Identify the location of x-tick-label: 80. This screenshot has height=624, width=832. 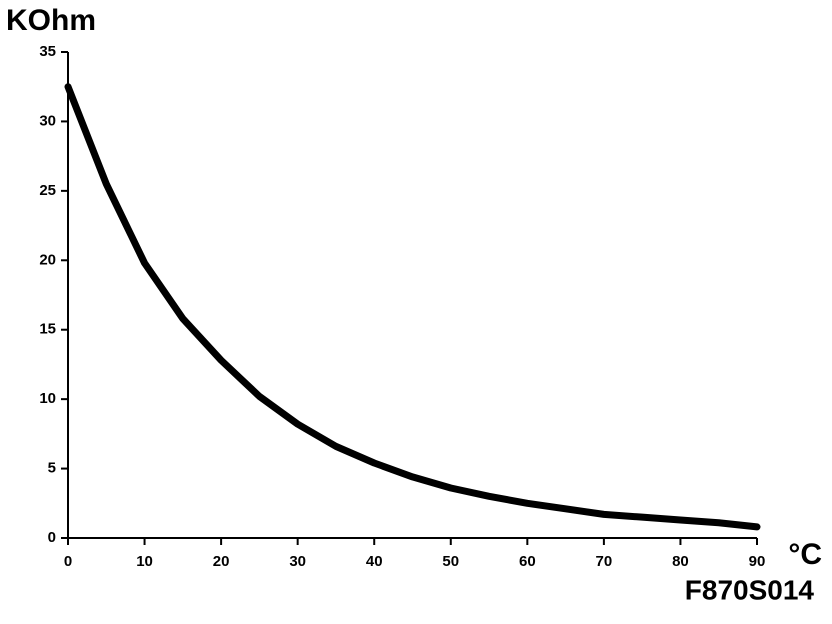
(680, 561).